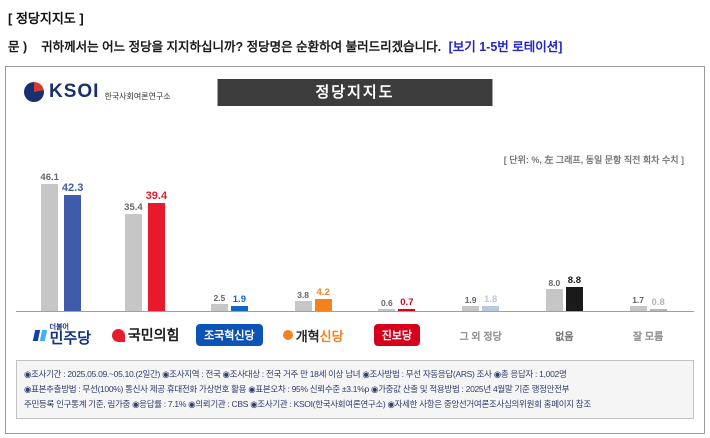 This screenshot has width=710, height=438. I want to click on bar-group: 2.5 1.9, so click(230, 302).